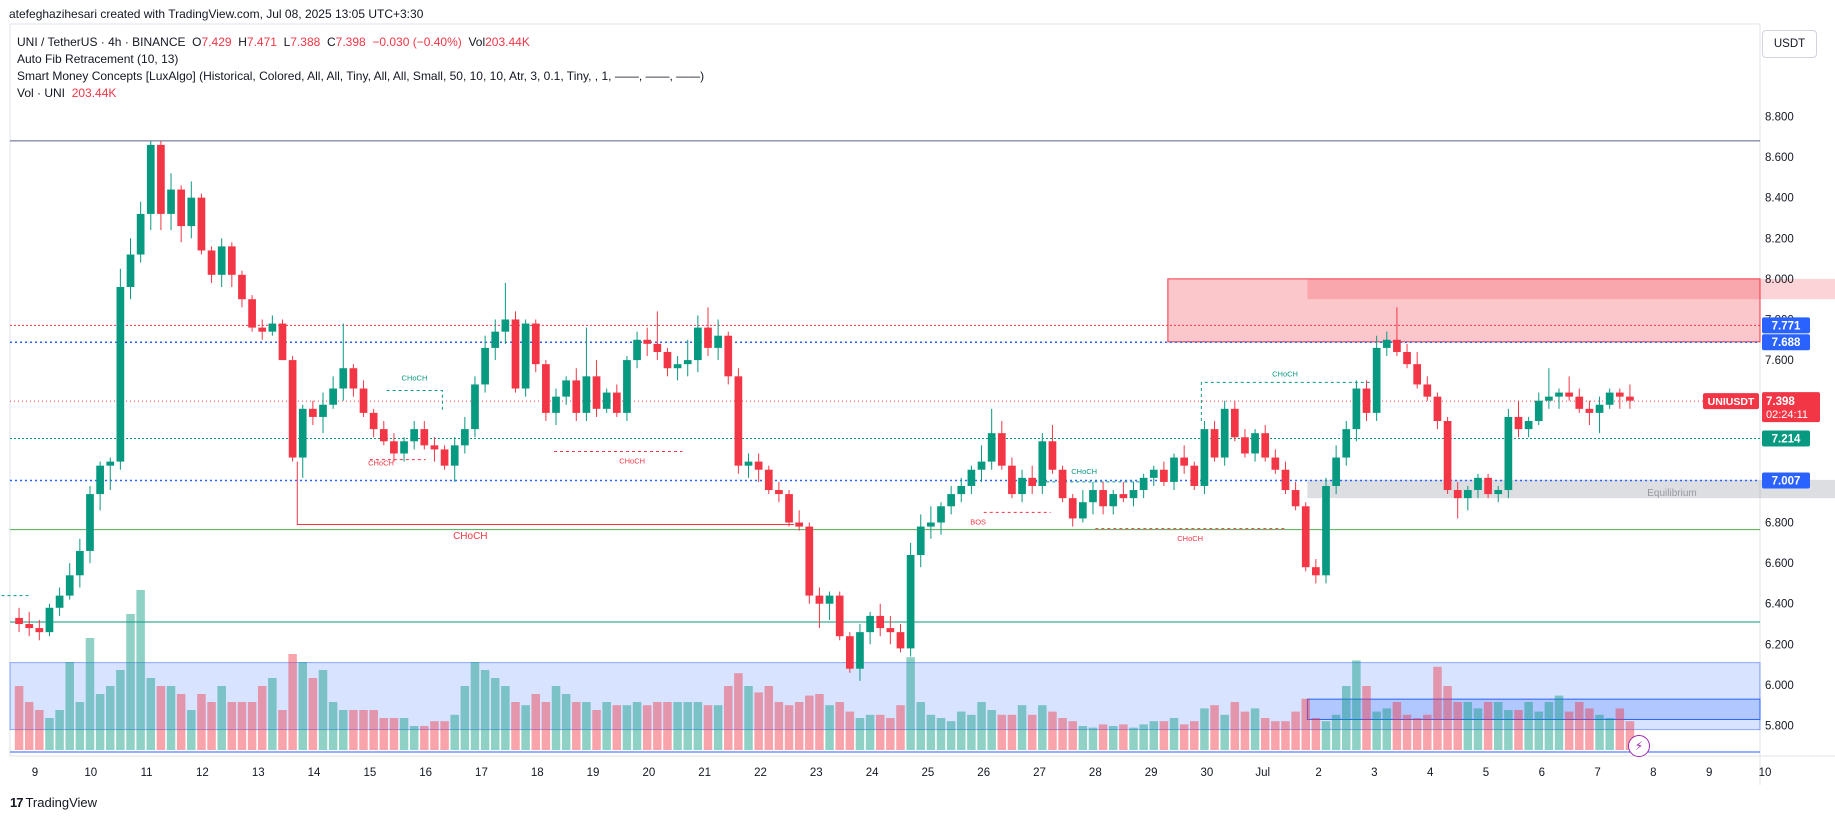  I want to click on symbol-name: UNI / TetherUS · 4h · BINANCE, so click(101, 42).